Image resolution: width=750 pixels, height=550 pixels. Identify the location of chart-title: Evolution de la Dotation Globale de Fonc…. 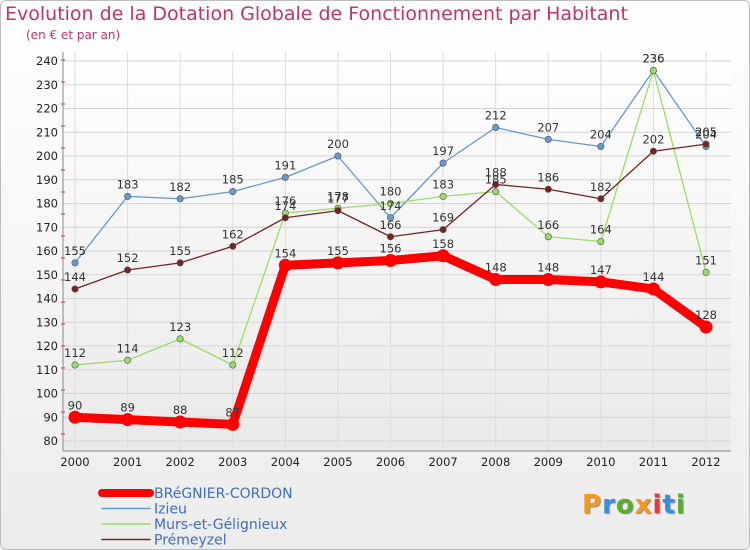
(316, 14).